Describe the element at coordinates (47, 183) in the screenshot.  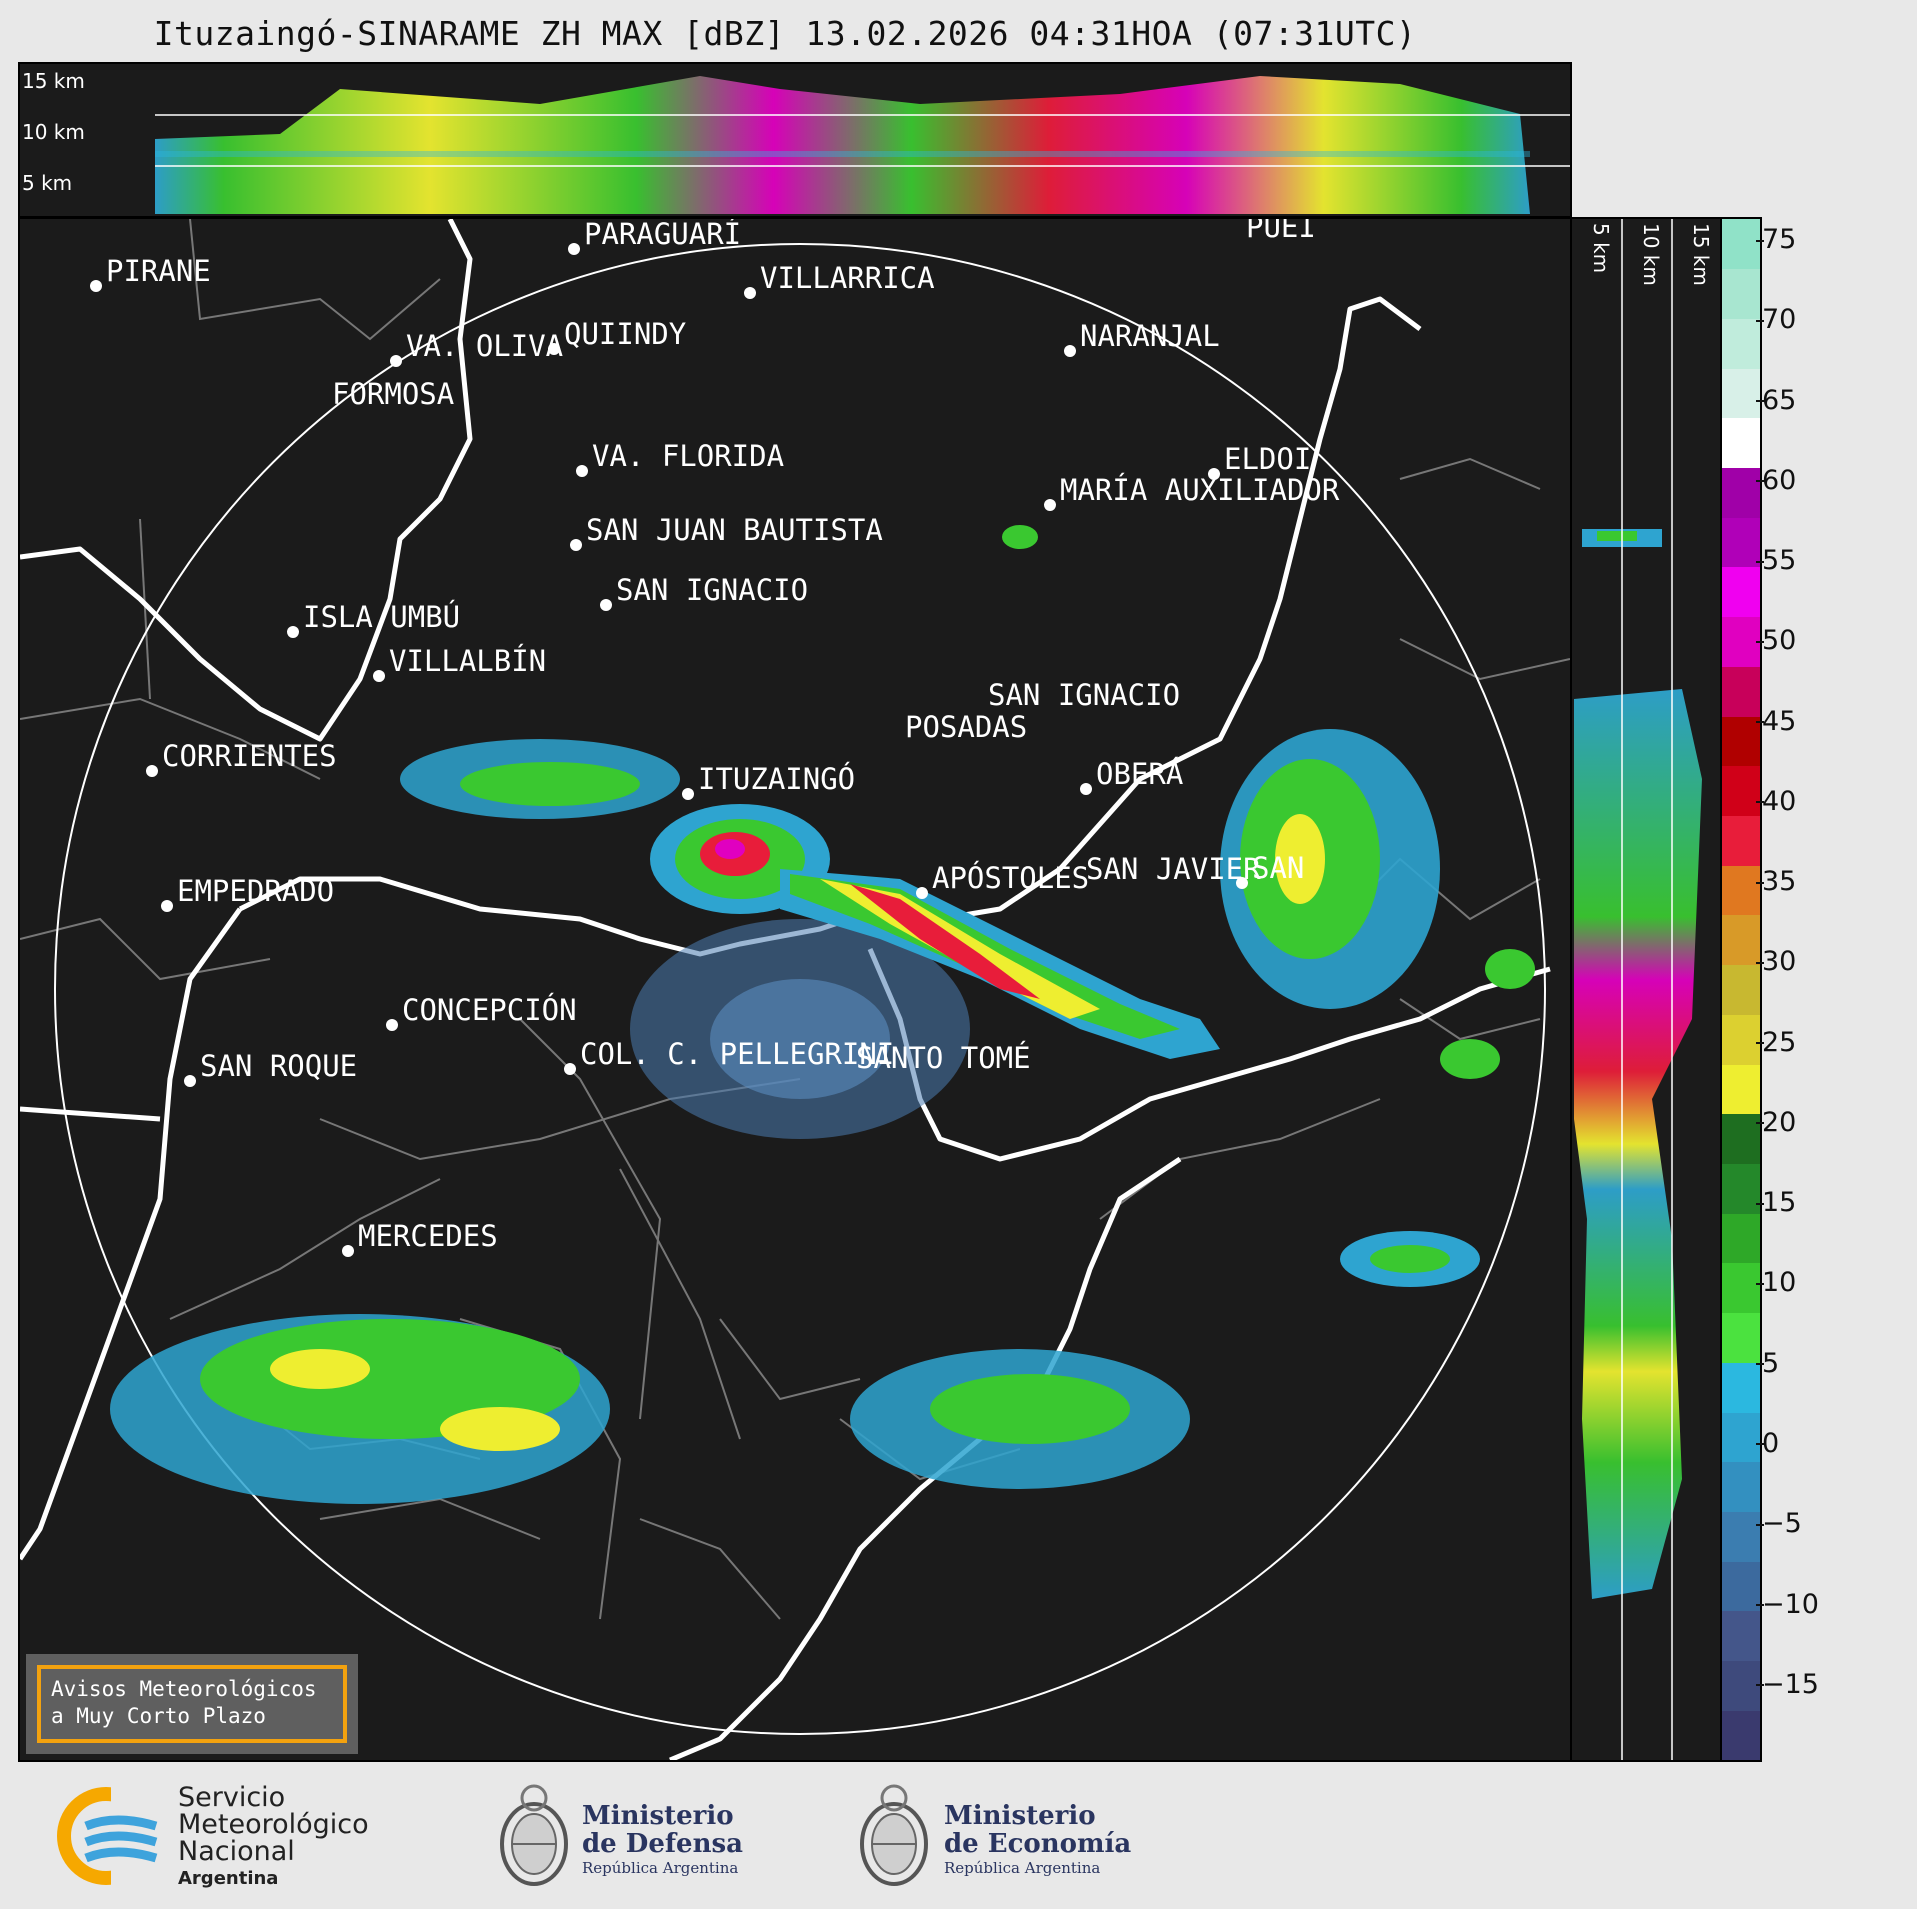
I see `height-label-5km: 5 km` at that location.